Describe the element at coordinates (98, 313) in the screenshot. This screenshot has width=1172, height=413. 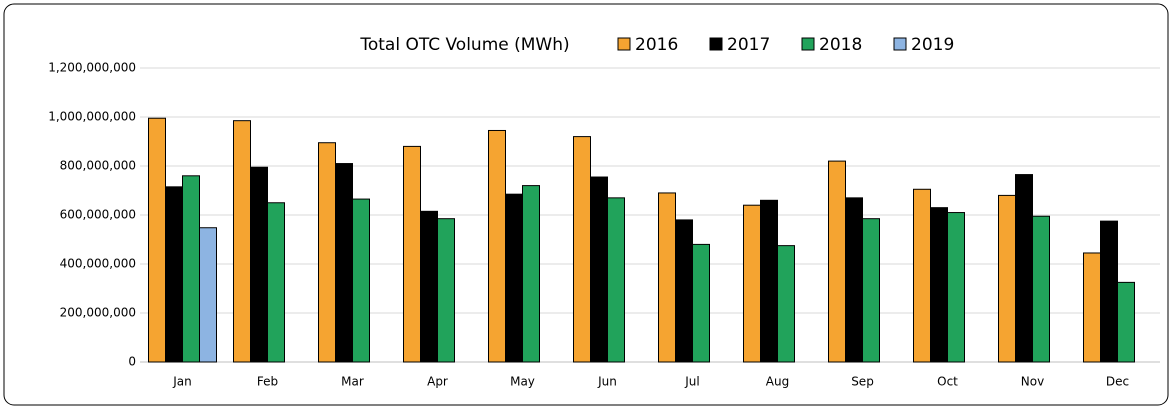
I see `y-tick-label: 200,000,000` at that location.